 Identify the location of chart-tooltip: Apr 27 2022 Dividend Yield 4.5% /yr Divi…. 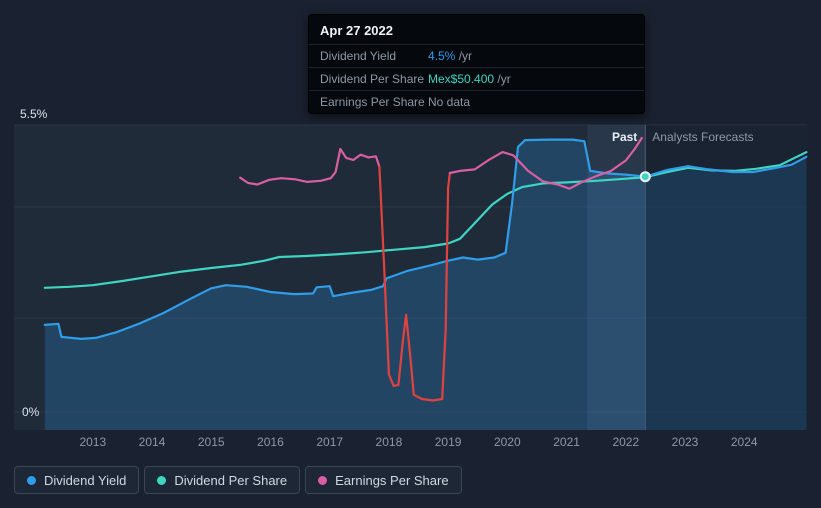
(476, 64).